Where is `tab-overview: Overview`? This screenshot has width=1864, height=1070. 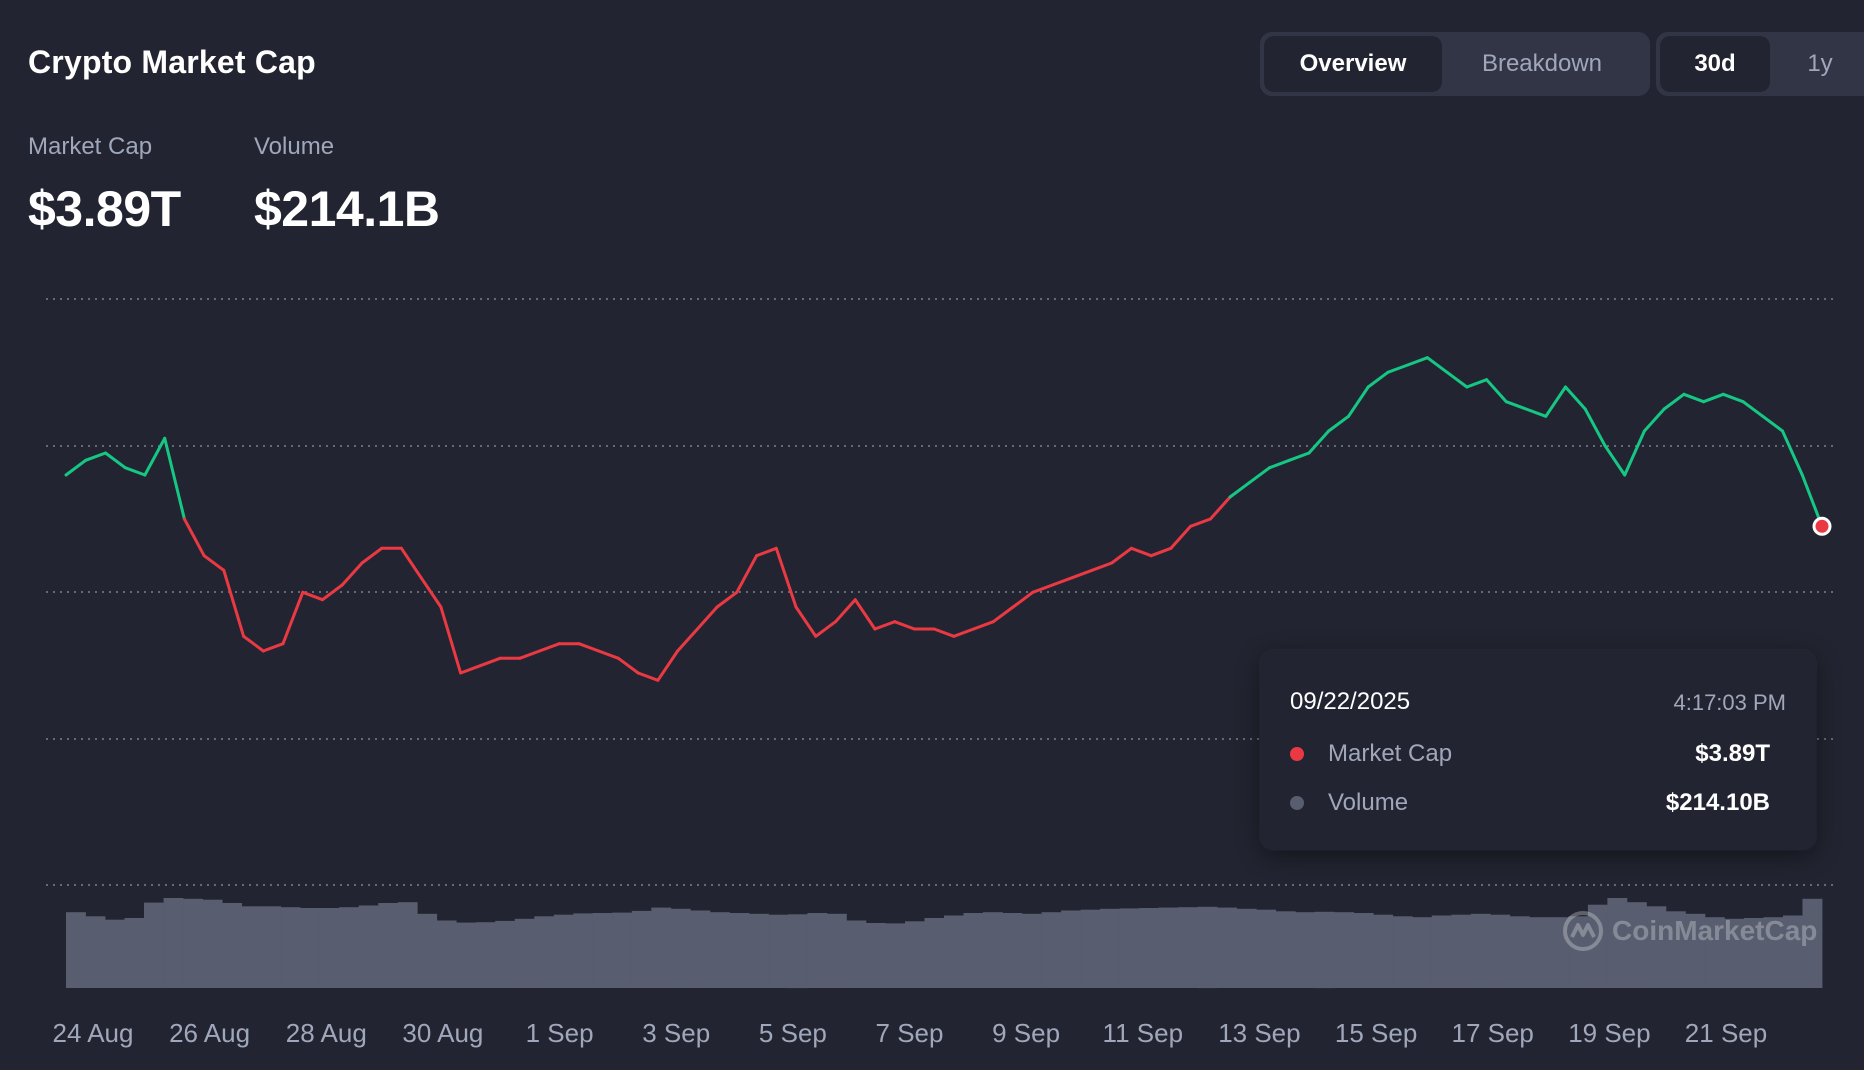
tab-overview: Overview is located at coordinates (1353, 64).